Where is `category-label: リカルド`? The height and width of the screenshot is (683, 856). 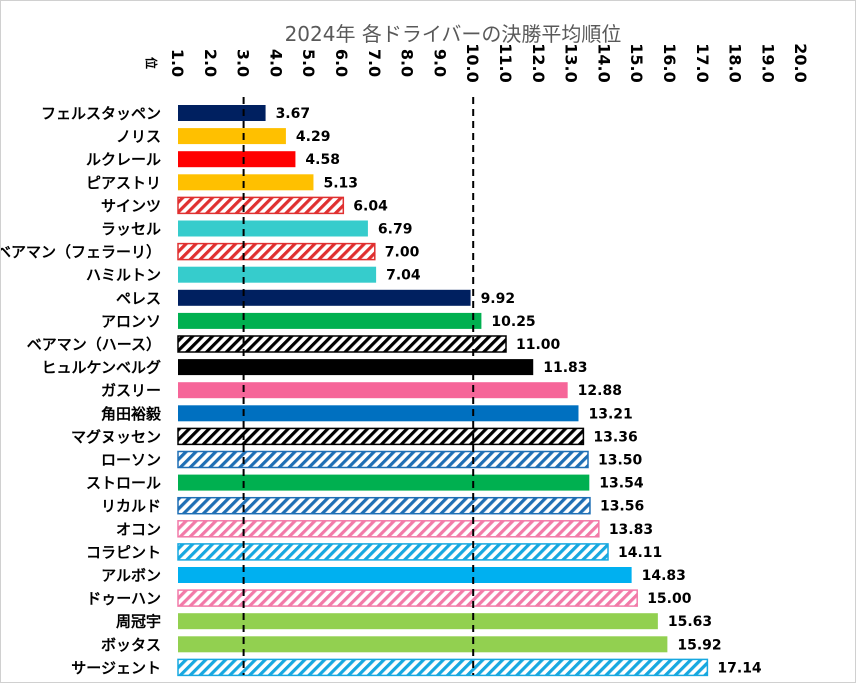 category-label: リカルド is located at coordinates (131, 506).